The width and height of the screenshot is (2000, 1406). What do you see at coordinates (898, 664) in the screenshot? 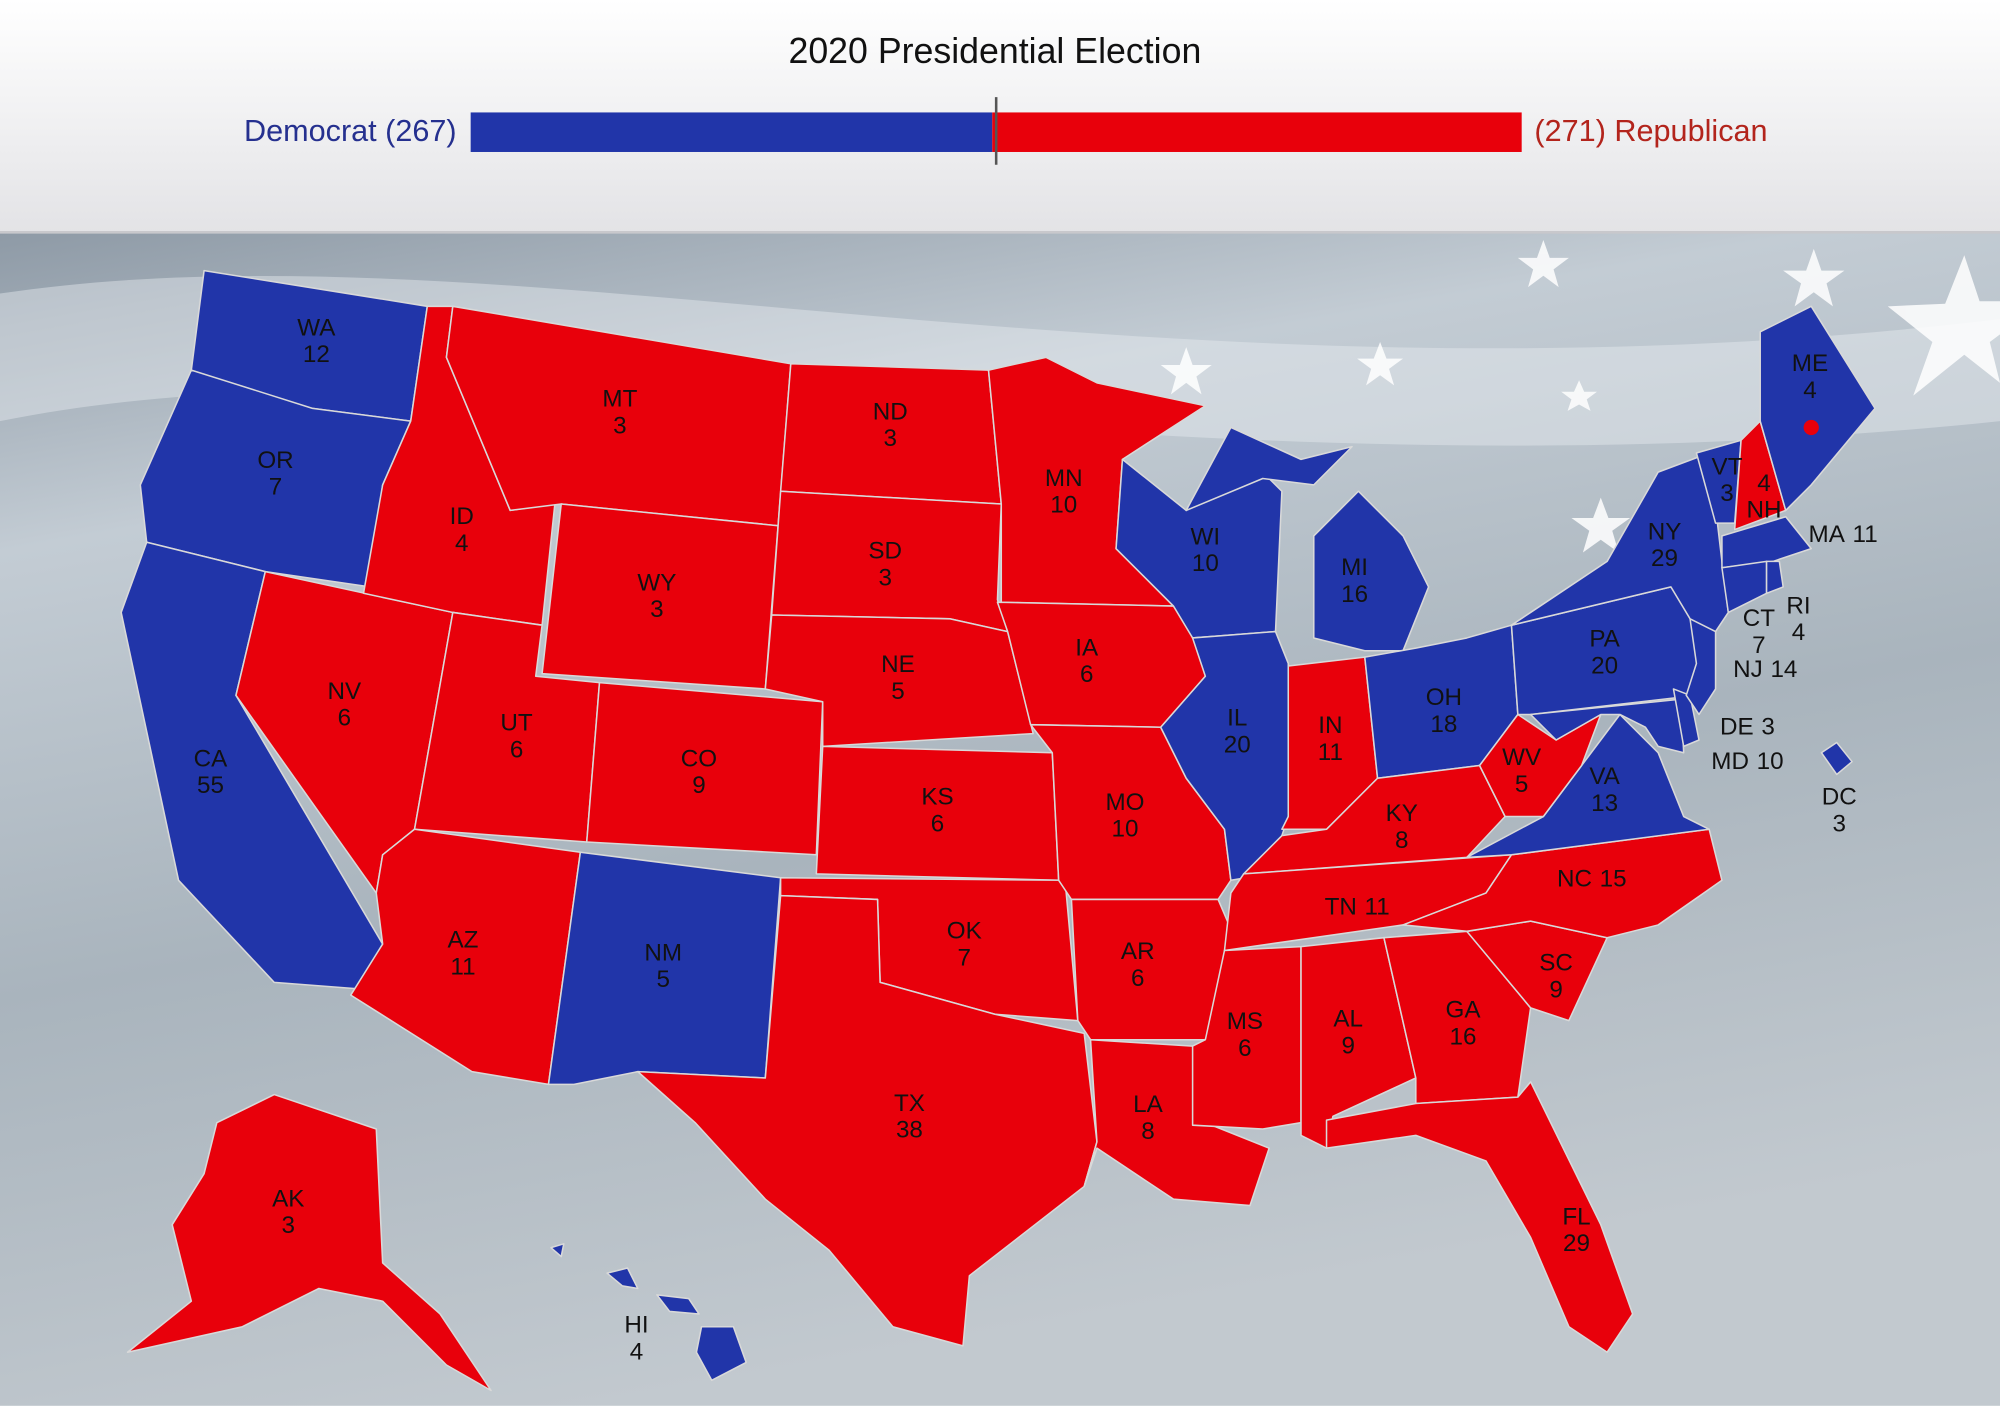
I see `state-abbr: NE` at bounding box center [898, 664].